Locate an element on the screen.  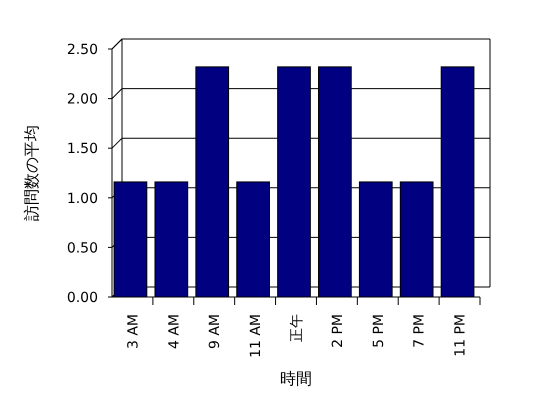
y-tick-label: 1.00 is located at coordinates (82, 198).